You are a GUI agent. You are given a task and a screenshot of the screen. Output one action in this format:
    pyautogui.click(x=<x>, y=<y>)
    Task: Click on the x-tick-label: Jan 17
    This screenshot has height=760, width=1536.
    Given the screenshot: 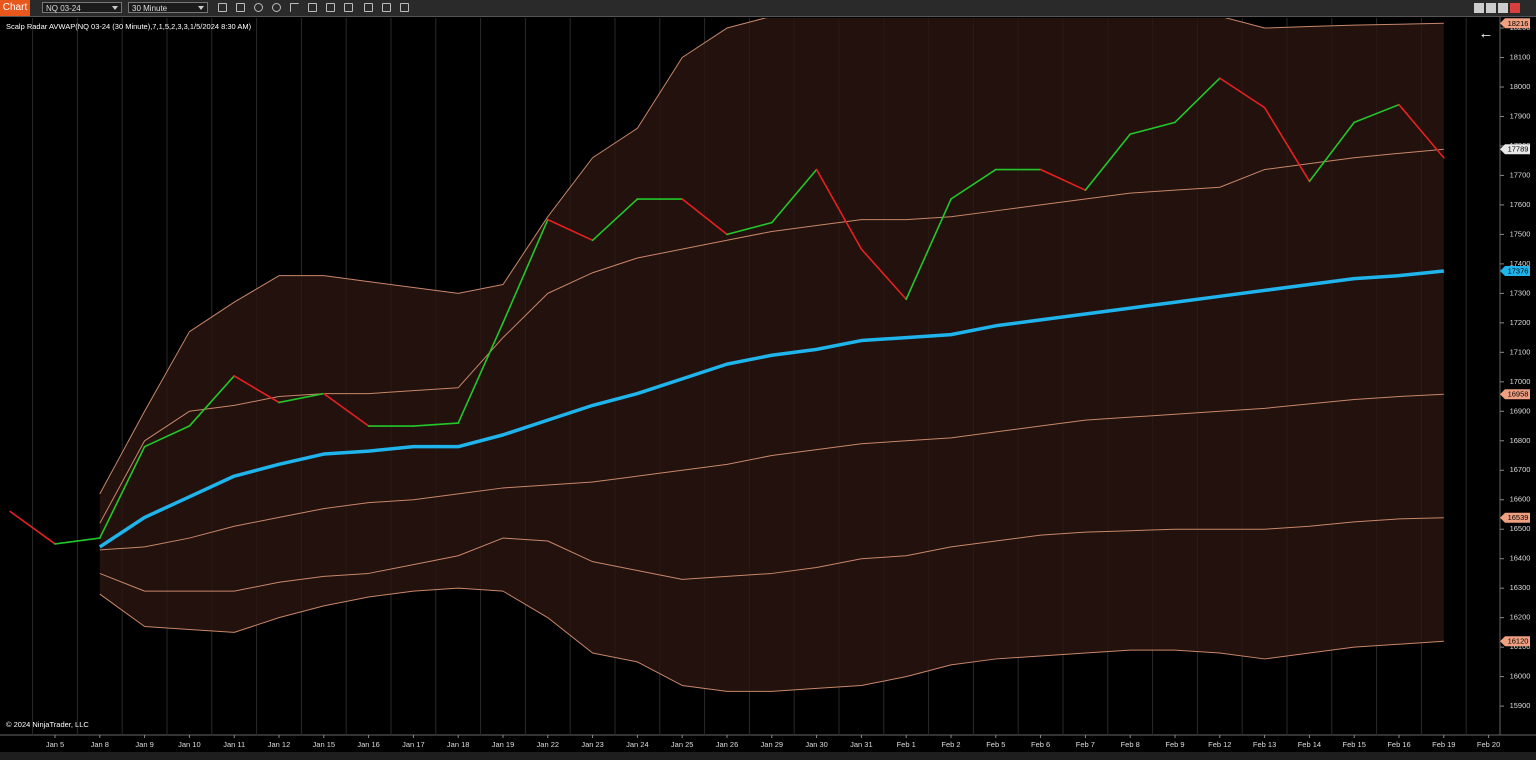 What is the action you would take?
    pyautogui.click(x=413, y=744)
    